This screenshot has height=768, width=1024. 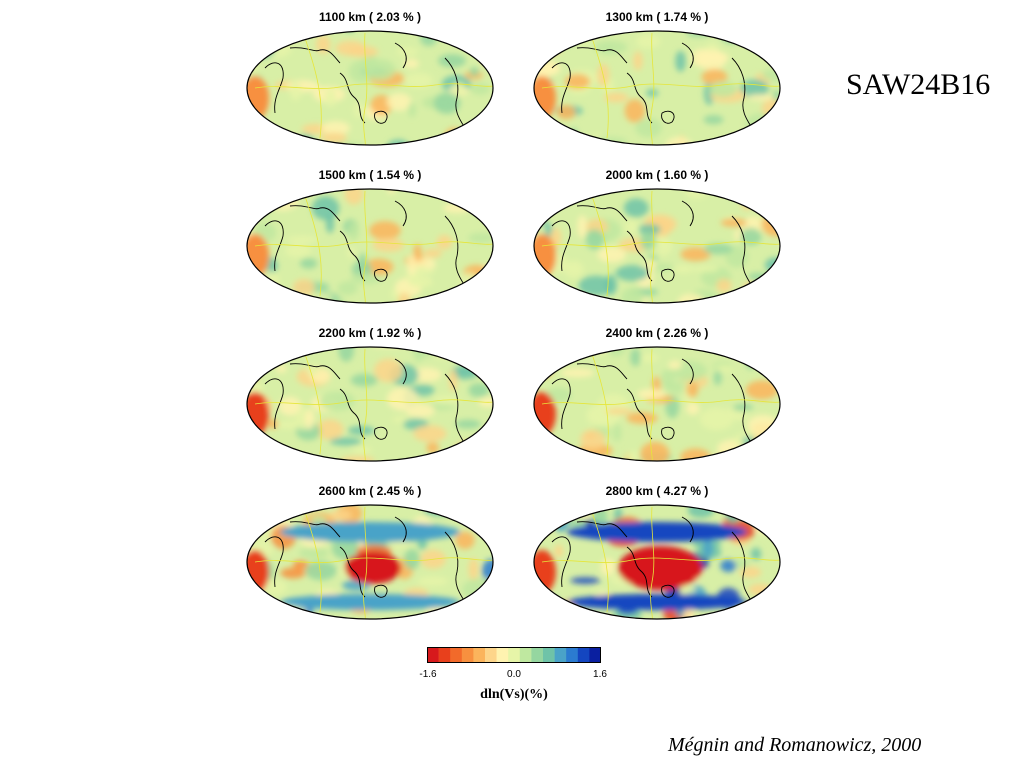 What do you see at coordinates (657, 17) in the screenshot?
I see `panel-label: 1300 km ( 1.74 % )` at bounding box center [657, 17].